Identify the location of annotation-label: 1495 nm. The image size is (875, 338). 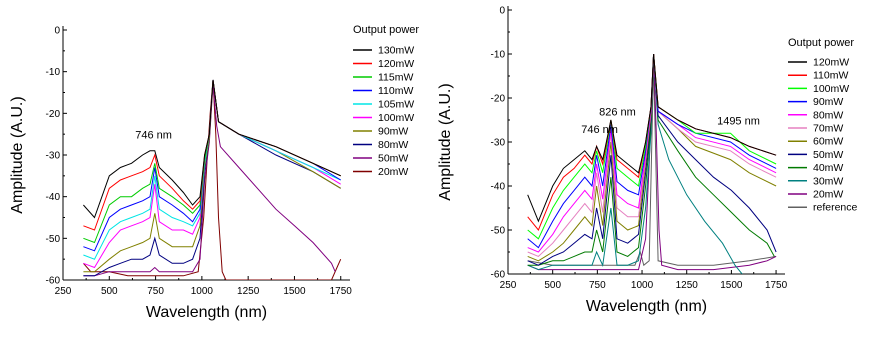
(738, 121).